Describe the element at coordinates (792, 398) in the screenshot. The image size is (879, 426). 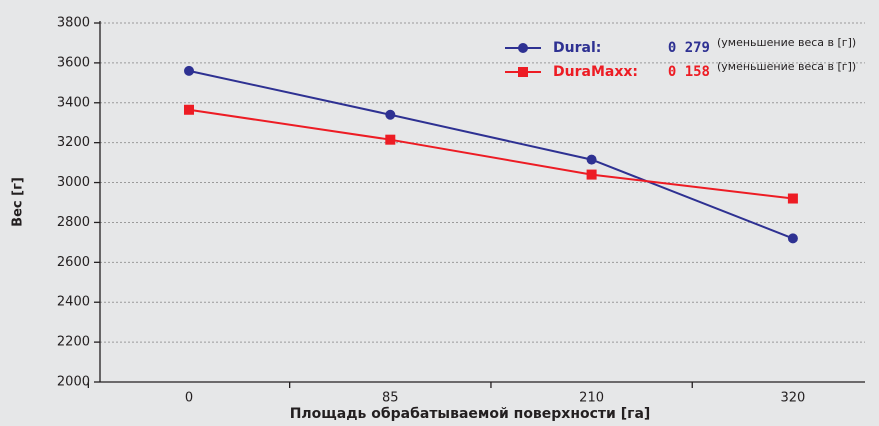
I see `x-tick-label: 320` at that location.